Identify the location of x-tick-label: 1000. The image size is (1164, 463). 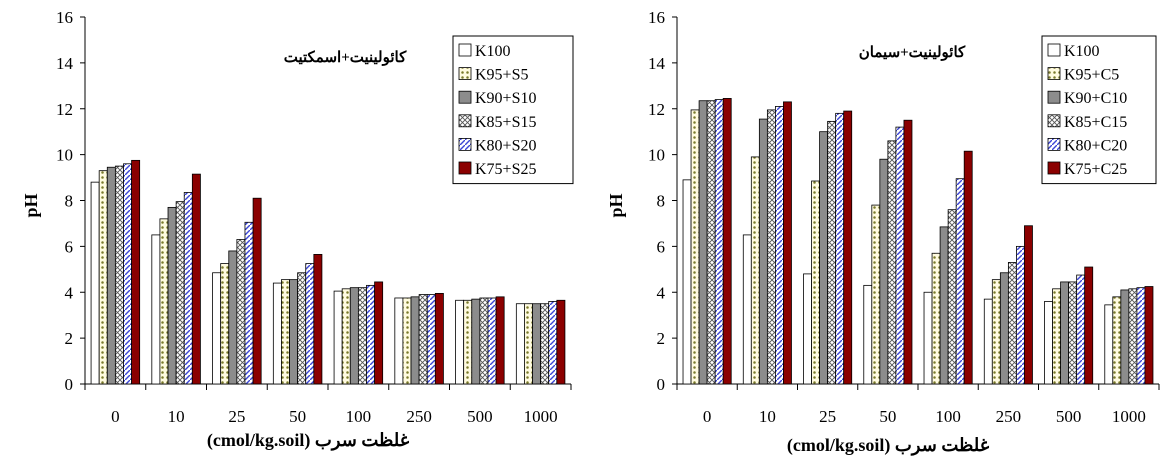
(1129, 416).